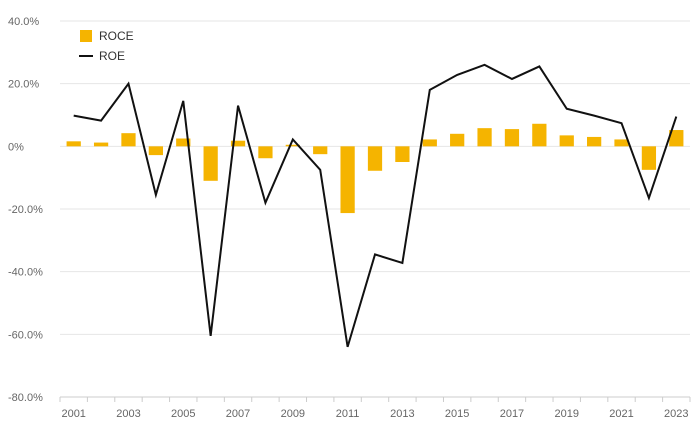 The width and height of the screenshot is (700, 438). What do you see at coordinates (457, 414) in the screenshot?
I see `x-tick-label: 2015` at bounding box center [457, 414].